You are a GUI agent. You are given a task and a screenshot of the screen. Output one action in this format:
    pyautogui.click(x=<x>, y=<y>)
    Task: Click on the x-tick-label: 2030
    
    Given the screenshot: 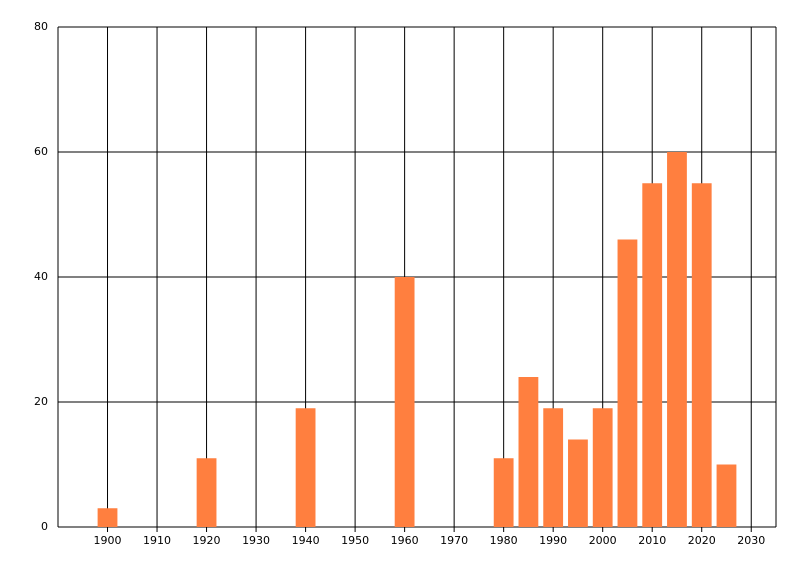 What is the action you would take?
    pyautogui.click(x=751, y=540)
    